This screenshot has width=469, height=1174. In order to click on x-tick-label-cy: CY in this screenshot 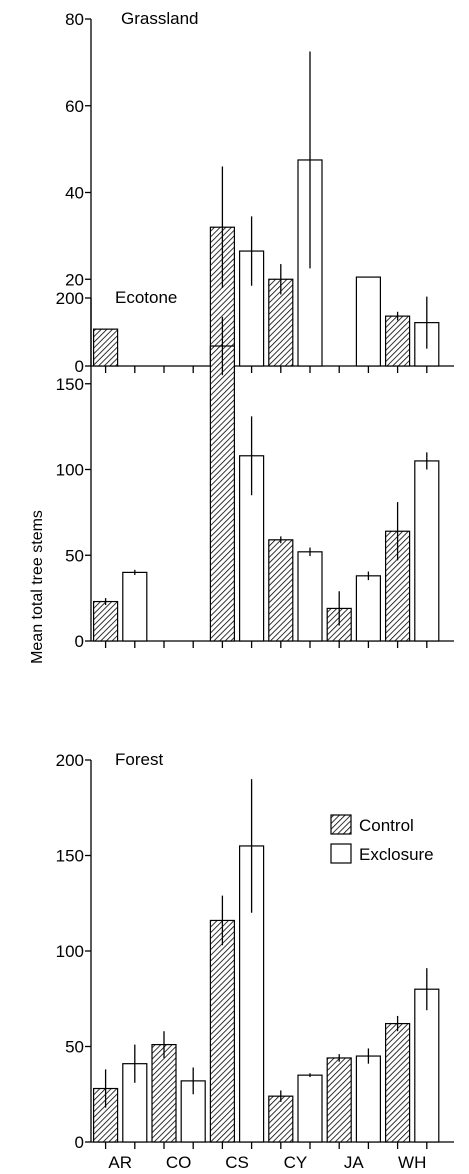, I will do `click(296, 1162)`.